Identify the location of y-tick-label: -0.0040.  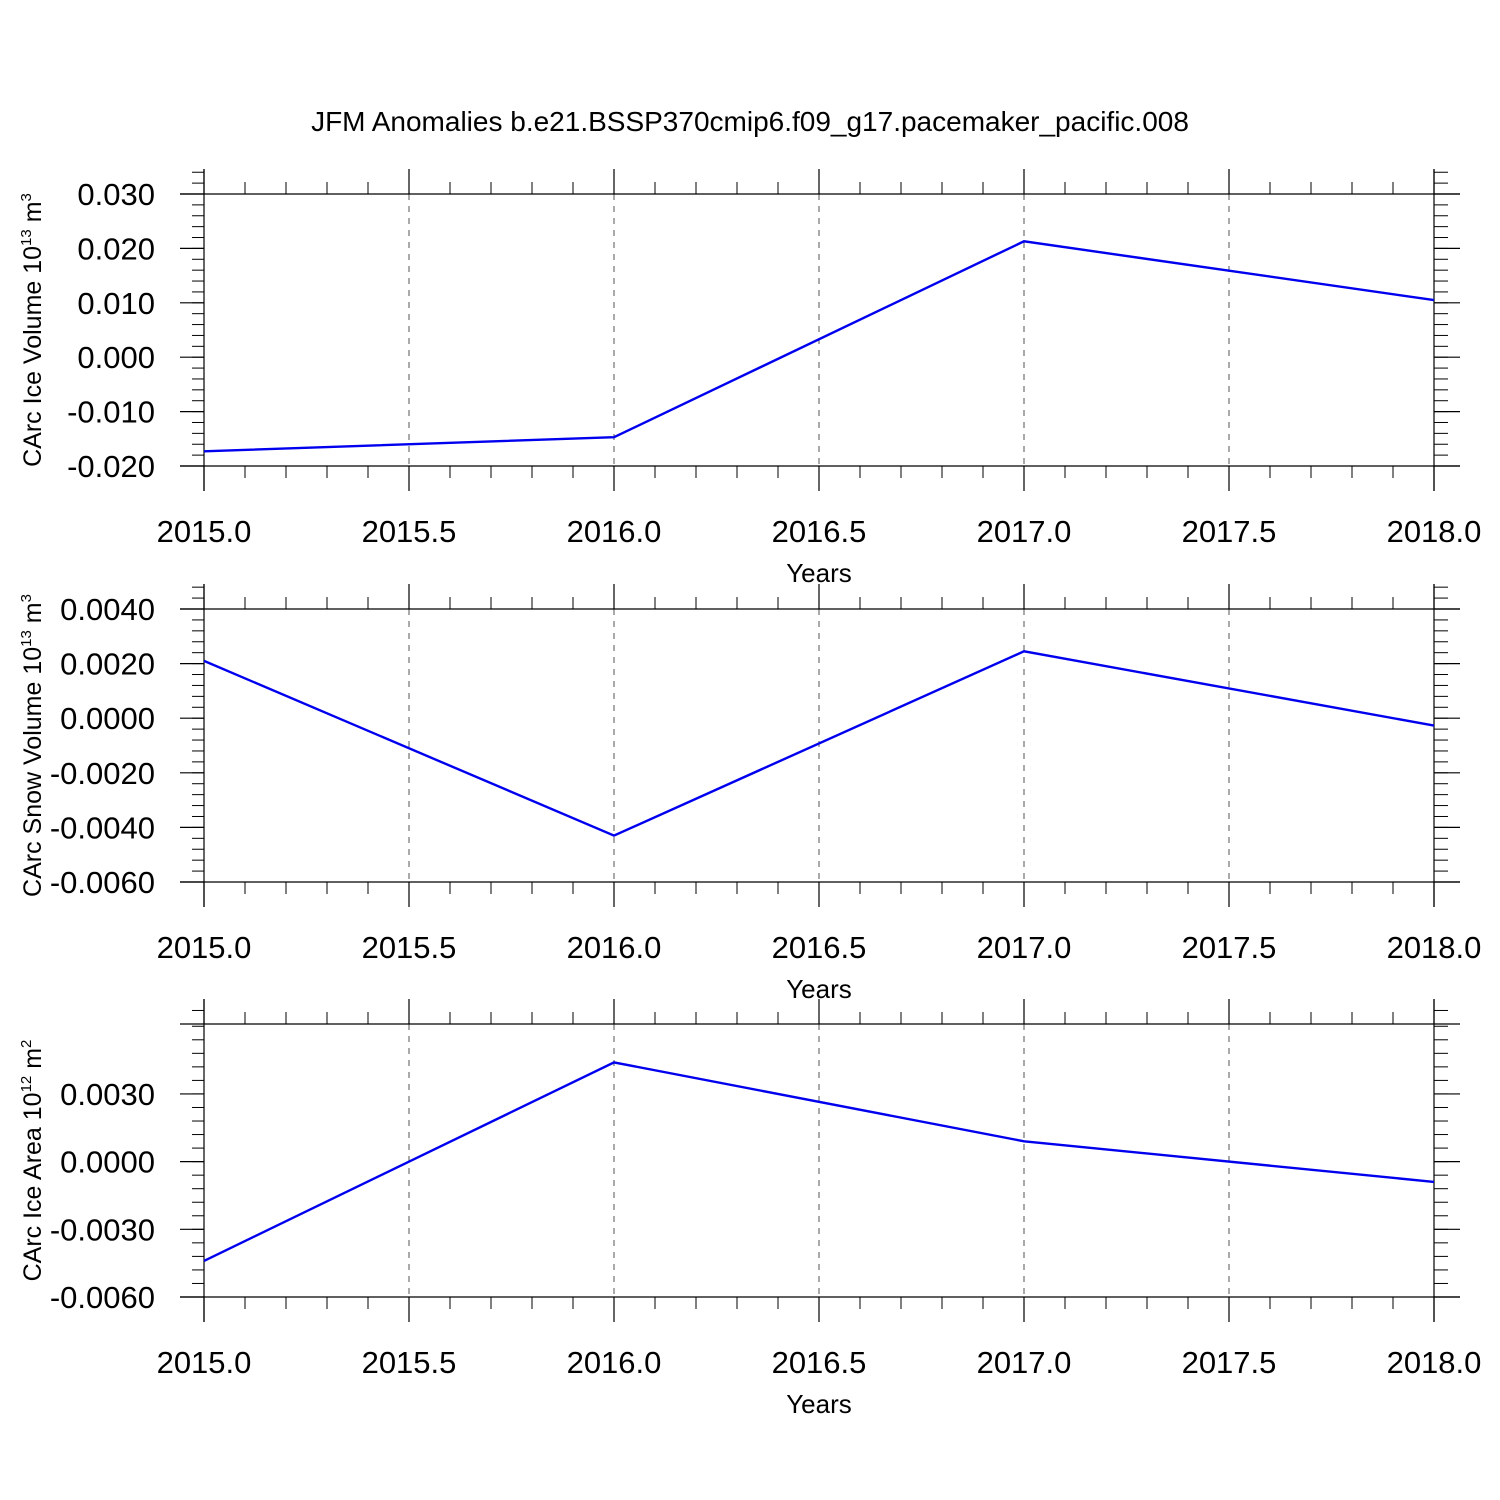
(102, 827).